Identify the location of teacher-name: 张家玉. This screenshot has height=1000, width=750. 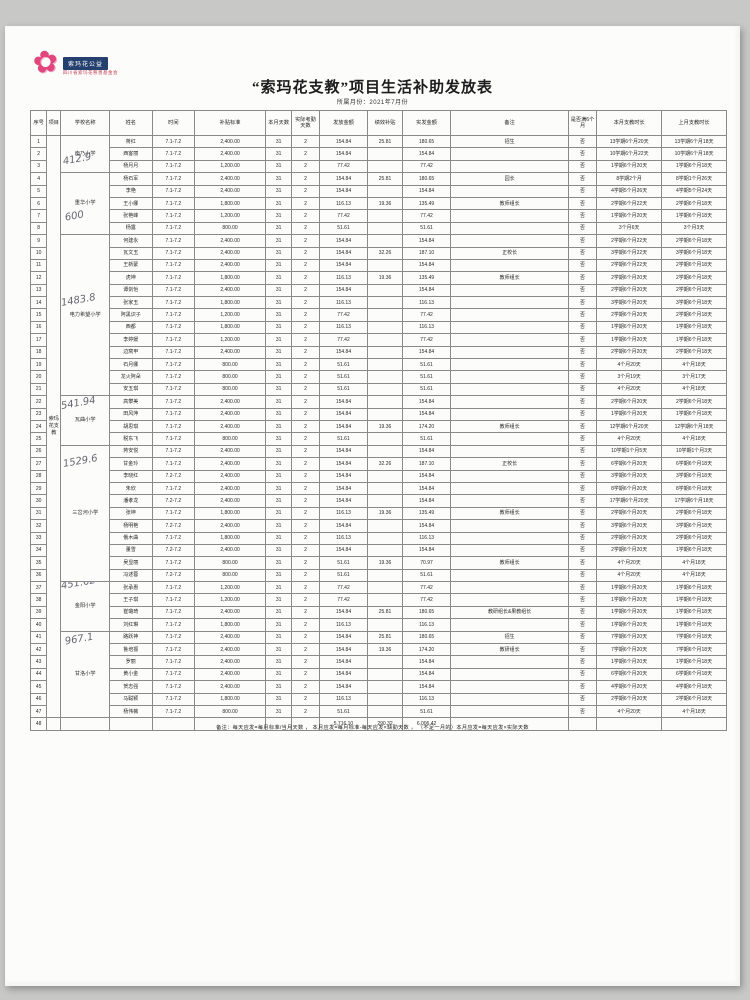
(131, 303).